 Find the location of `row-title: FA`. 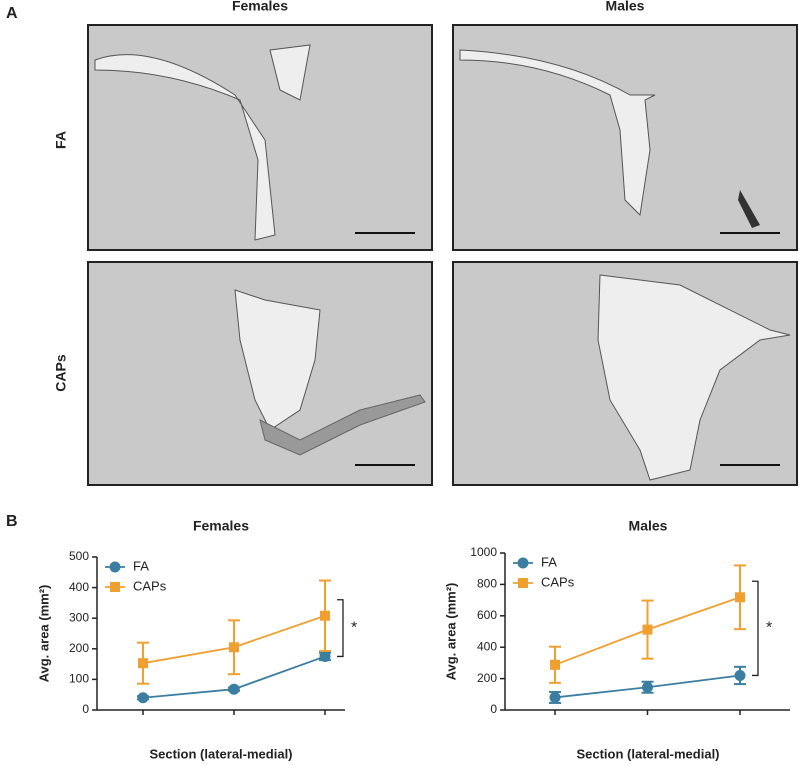

row-title: FA is located at coordinates (61, 140).